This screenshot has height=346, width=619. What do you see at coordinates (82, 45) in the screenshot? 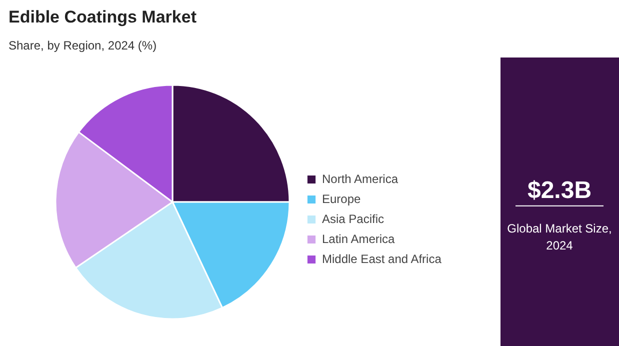
I see `chart-subtitle: Share, by Region, 2024 (%)` at bounding box center [82, 45].